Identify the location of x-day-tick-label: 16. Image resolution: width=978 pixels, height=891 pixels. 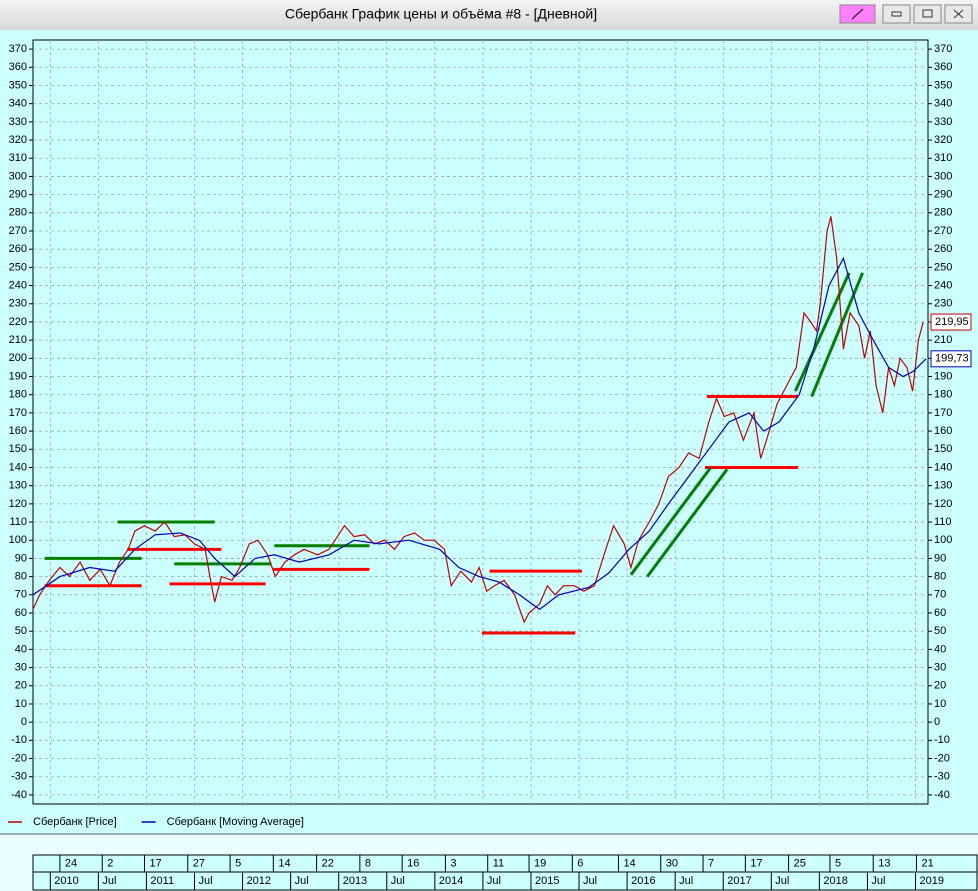
(413, 863).